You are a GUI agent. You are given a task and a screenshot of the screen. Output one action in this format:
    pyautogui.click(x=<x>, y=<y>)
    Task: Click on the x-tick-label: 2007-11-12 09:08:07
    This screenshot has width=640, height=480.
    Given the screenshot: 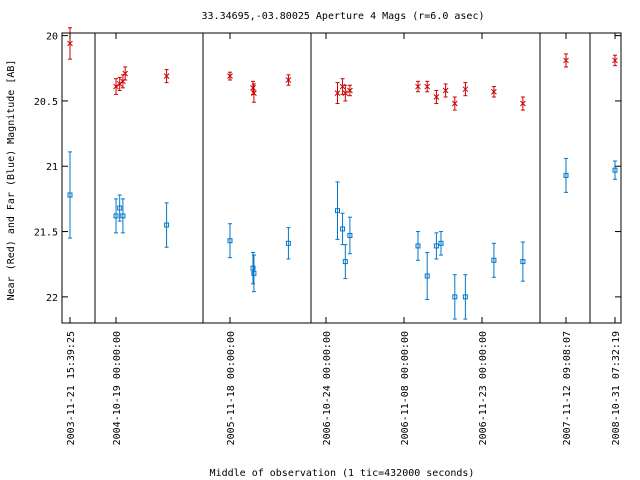 What is the action you would take?
    pyautogui.click(x=567, y=388)
    